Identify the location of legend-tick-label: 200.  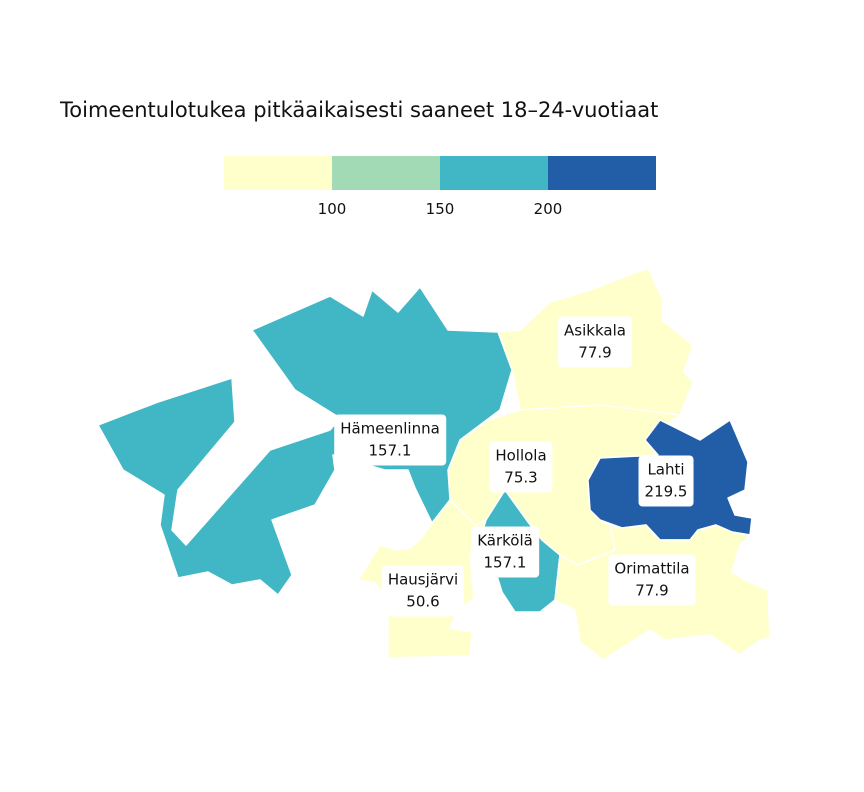
(548, 209).